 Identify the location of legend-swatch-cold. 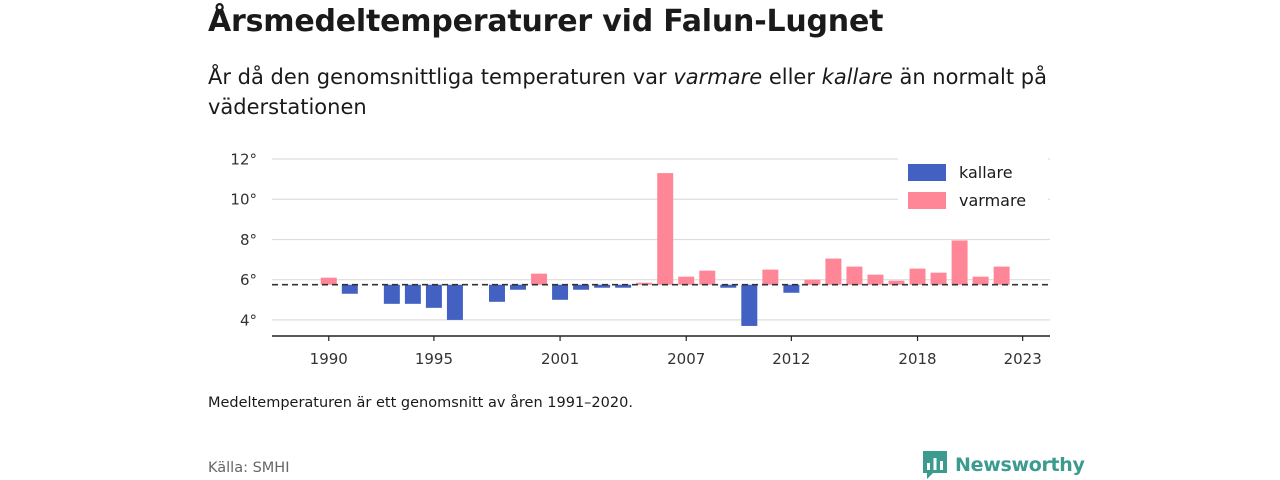
(927, 172).